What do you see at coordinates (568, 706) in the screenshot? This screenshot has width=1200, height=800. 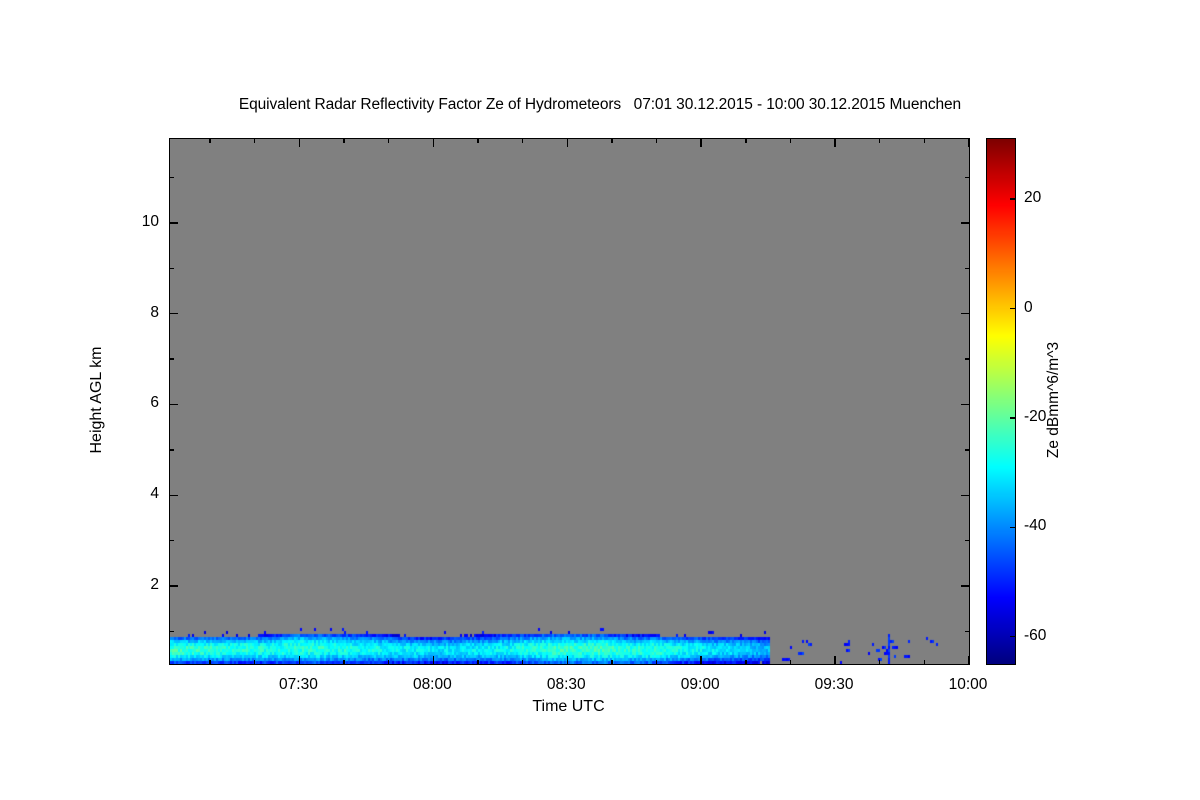 I see `x-axis-label: Time UTC` at bounding box center [568, 706].